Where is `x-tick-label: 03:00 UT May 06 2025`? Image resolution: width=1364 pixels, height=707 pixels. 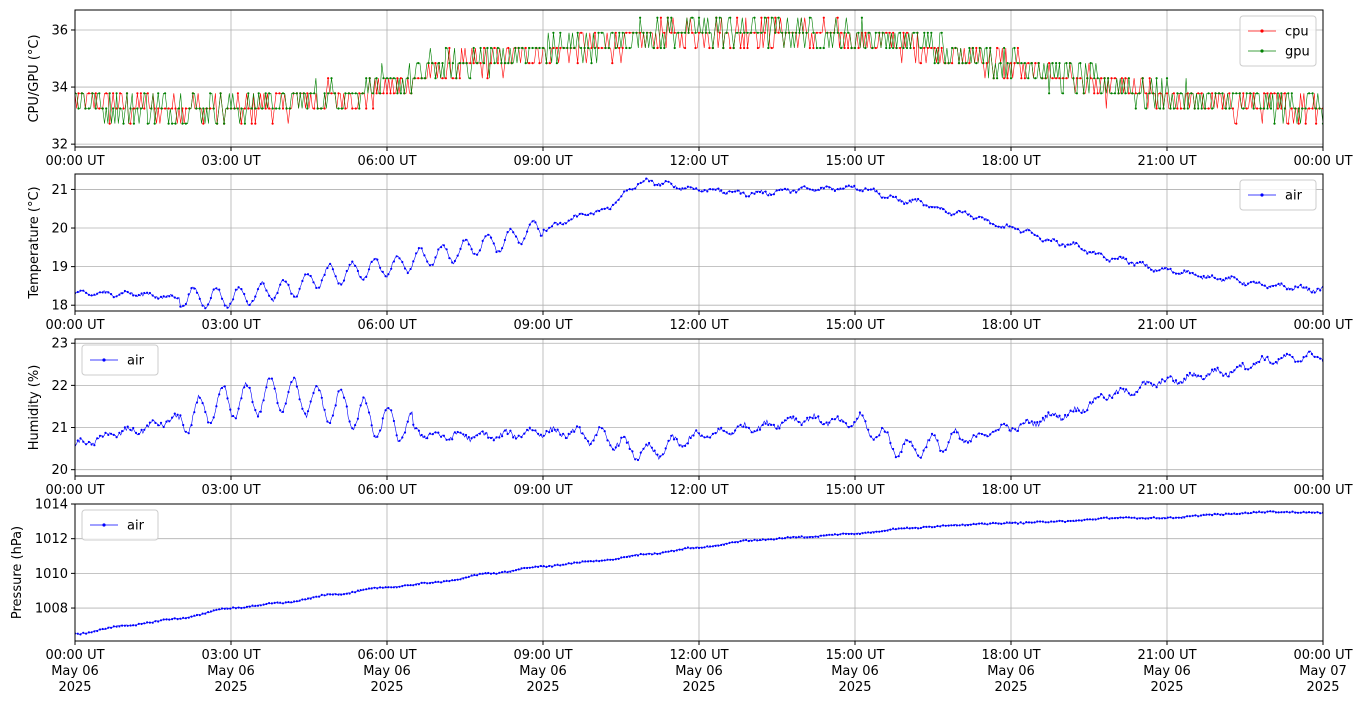
x-tick-label: 03:00 UT May 06 2025 is located at coordinates (230, 671).